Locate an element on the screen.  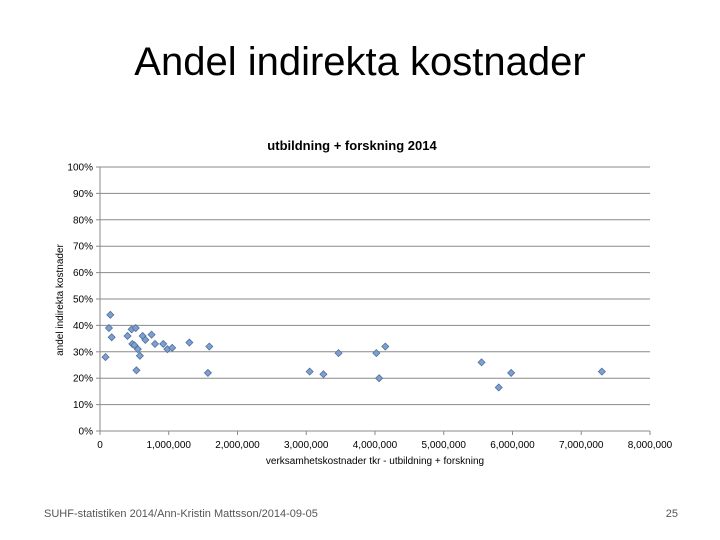
slide-title: Andel indirekta kostnader is located at coordinates (360, 62).